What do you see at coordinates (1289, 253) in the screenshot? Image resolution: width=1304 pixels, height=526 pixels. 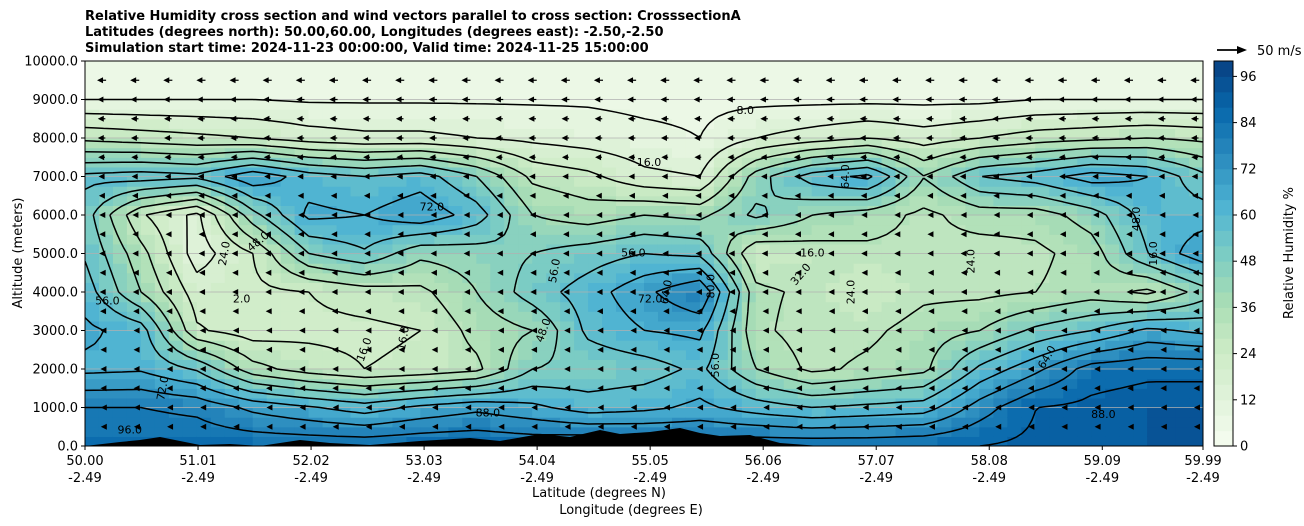 I see `colorbar-label: Relative Humidity %` at bounding box center [1289, 253].